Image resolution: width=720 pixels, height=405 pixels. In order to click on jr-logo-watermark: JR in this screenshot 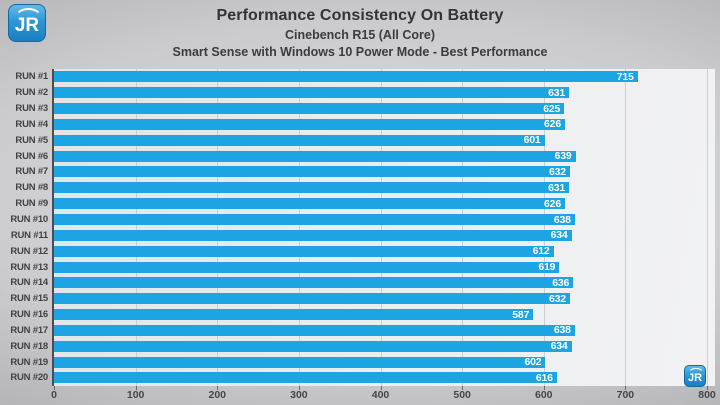, I will do `click(695, 376)`.